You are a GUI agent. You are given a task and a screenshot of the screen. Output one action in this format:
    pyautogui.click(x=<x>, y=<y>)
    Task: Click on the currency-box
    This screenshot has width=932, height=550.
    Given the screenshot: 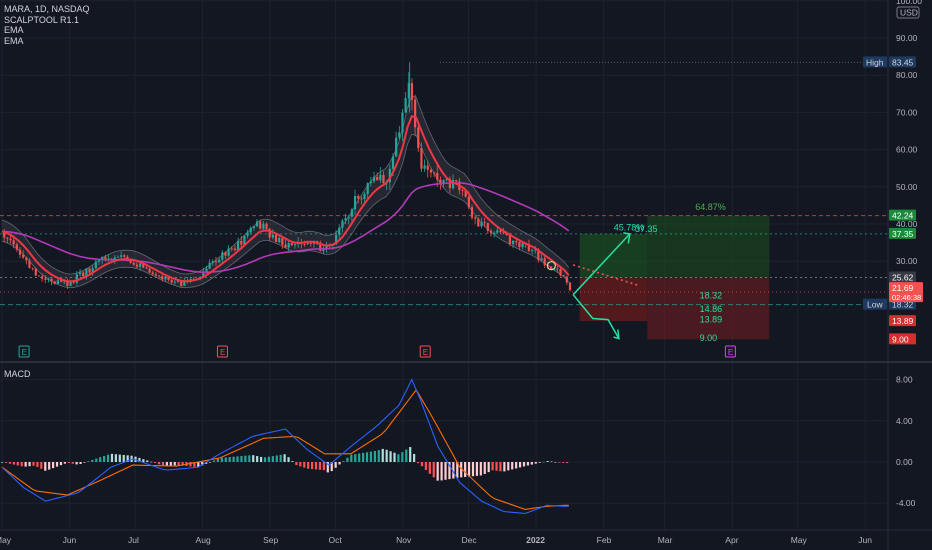 What is the action you would take?
    pyautogui.click(x=908, y=12)
    